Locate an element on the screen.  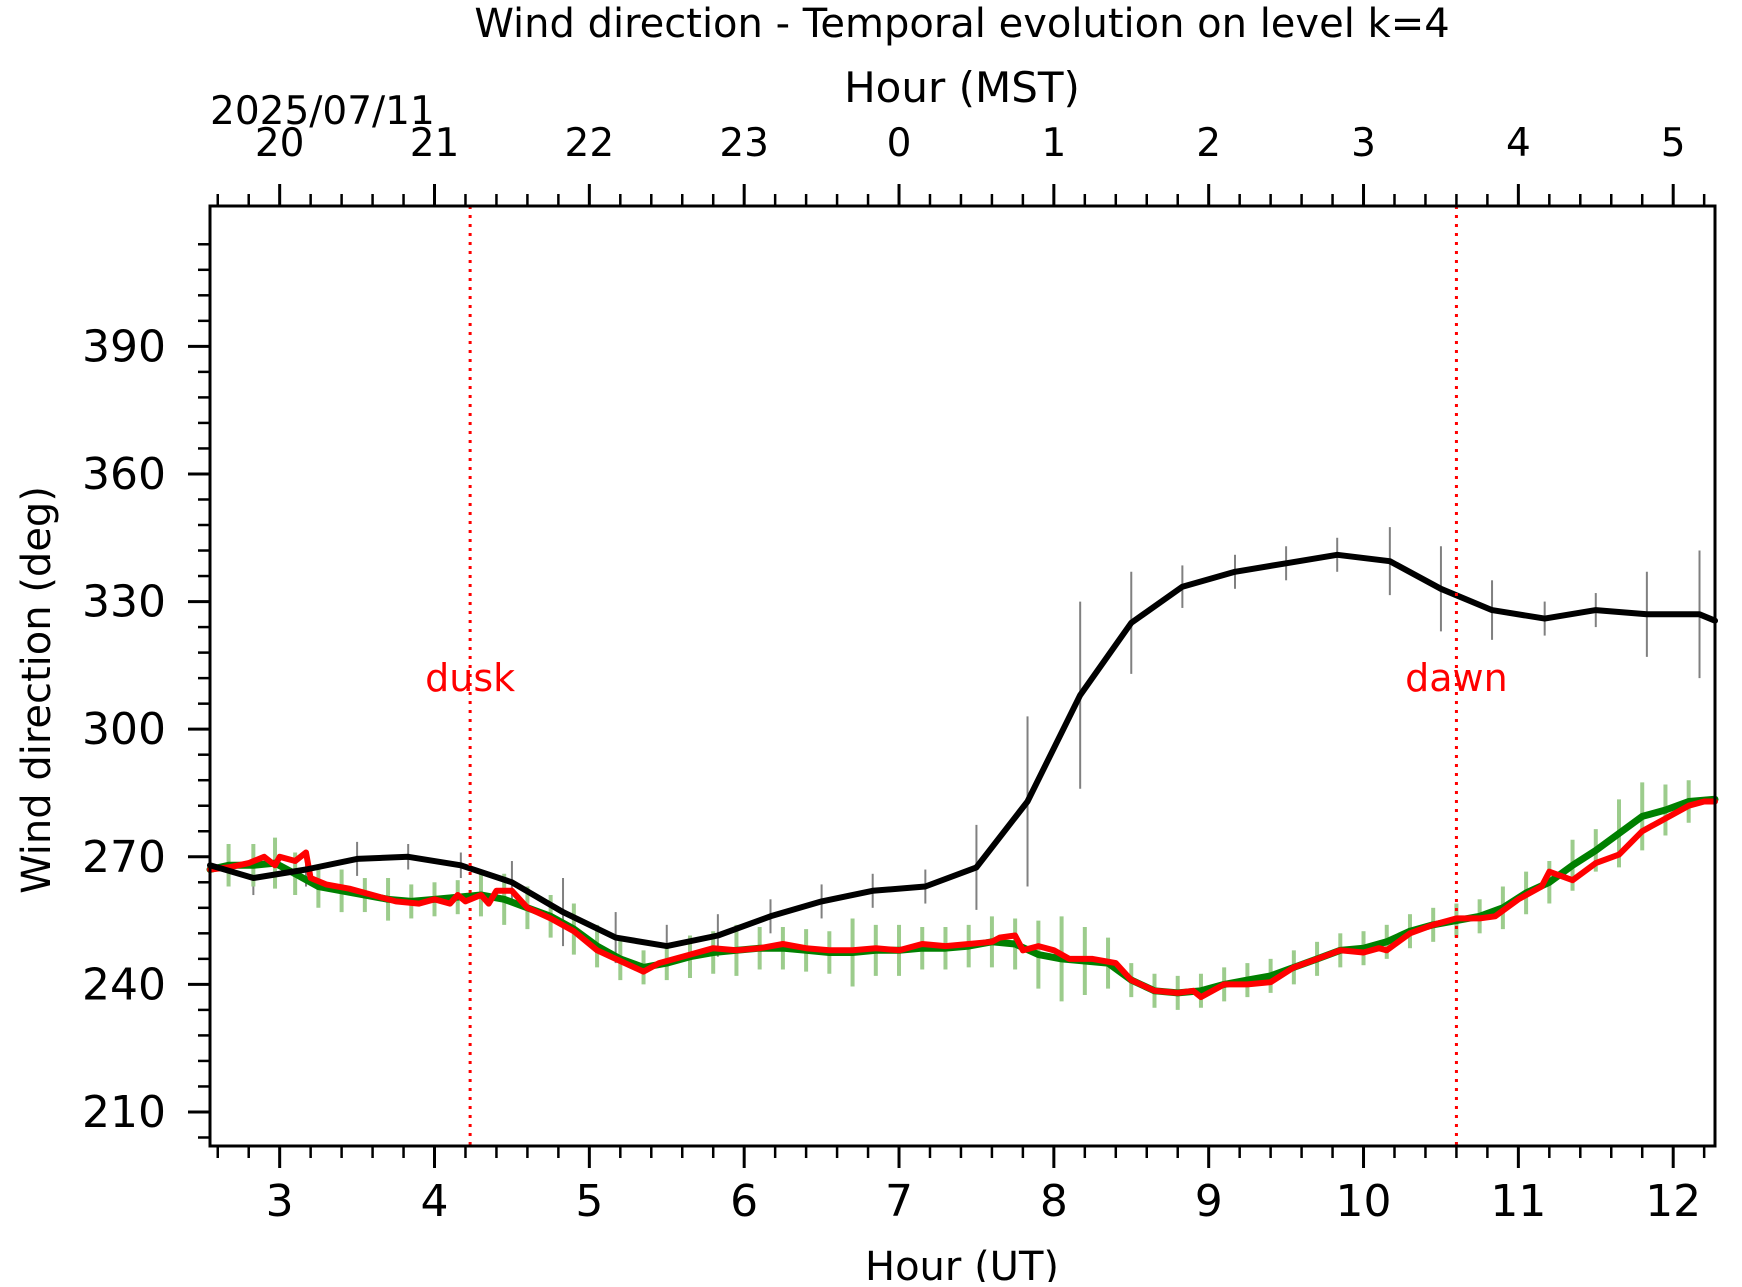
dusk-label: dusk is located at coordinates (470, 678).